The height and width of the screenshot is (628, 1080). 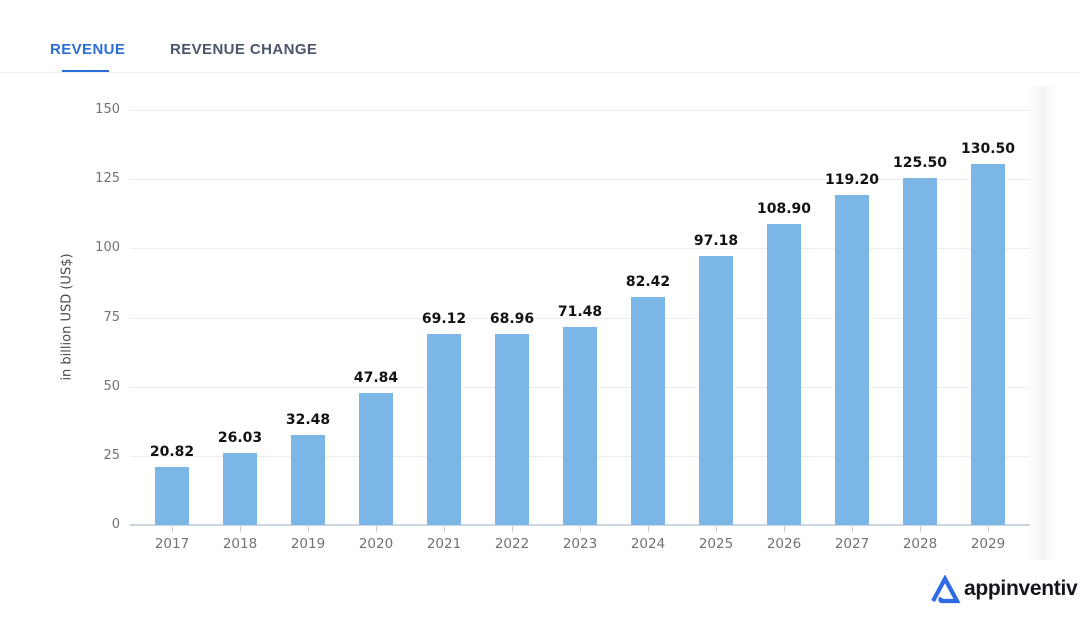 What do you see at coordinates (308, 420) in the screenshot?
I see `value-label-2019: 32.48` at bounding box center [308, 420].